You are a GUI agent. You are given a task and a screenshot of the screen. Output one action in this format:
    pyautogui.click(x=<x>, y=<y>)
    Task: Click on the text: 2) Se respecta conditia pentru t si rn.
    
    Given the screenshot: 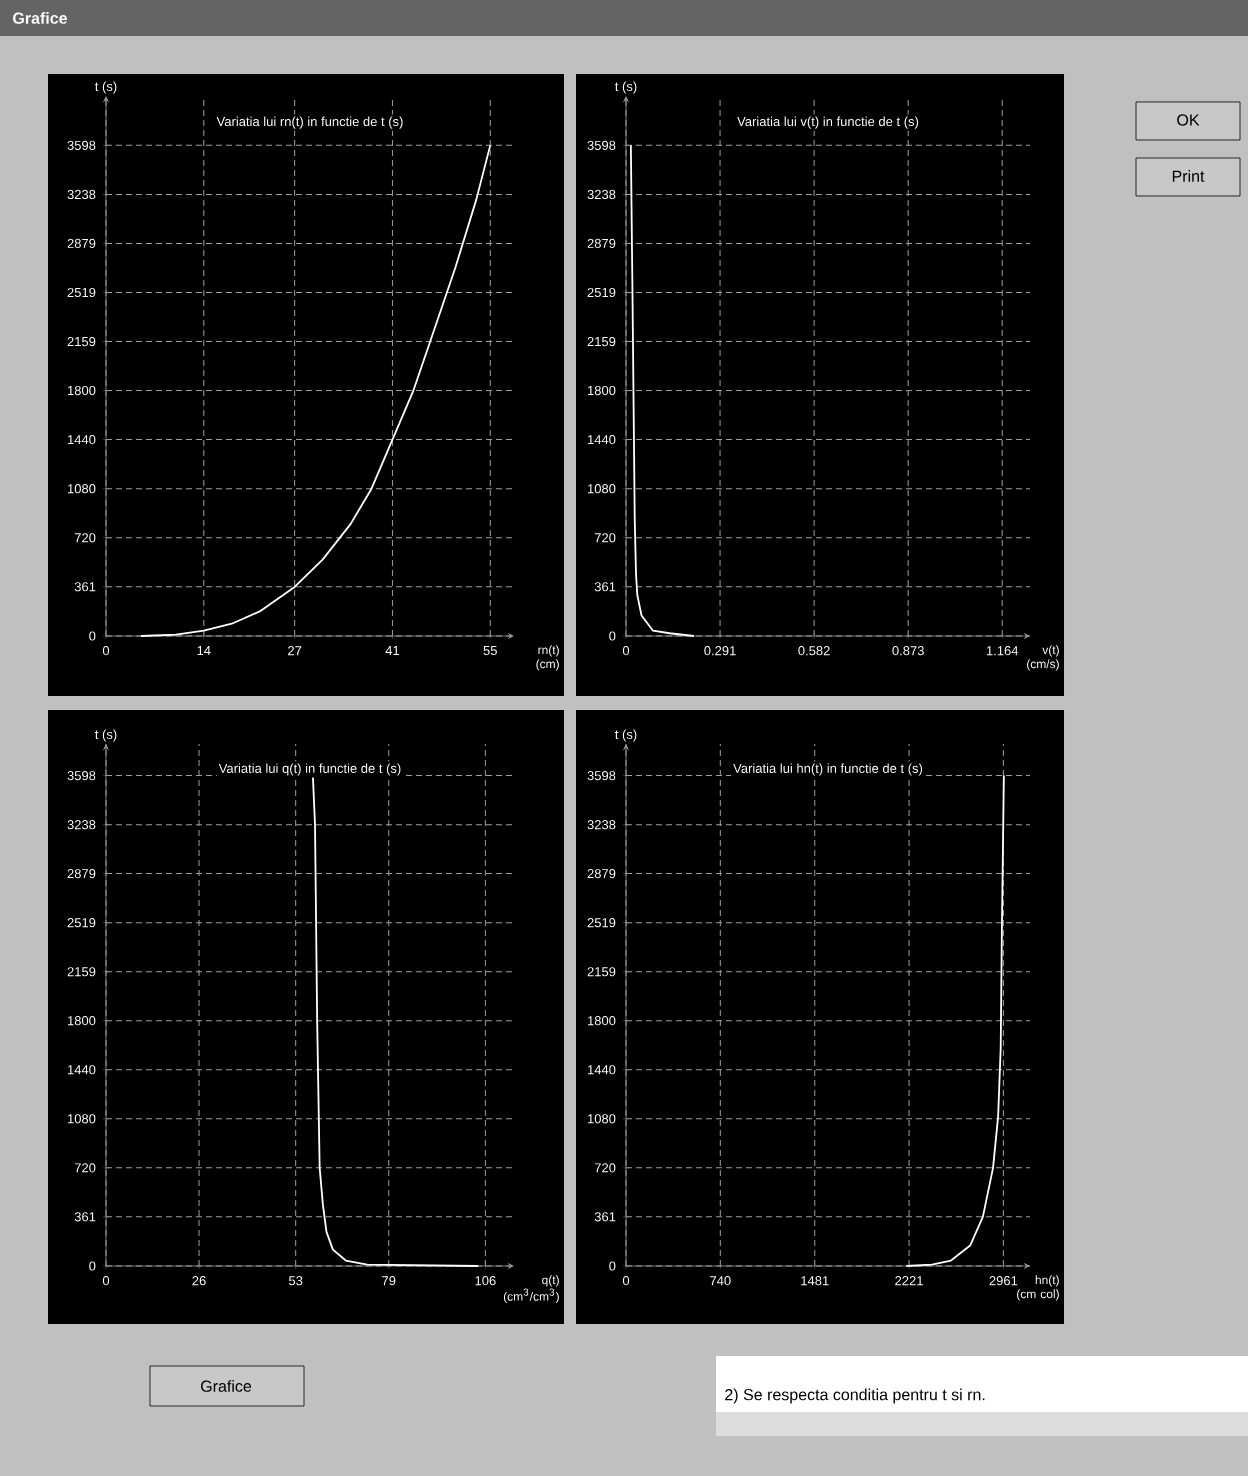 What is the action you would take?
    pyautogui.click(x=855, y=1396)
    